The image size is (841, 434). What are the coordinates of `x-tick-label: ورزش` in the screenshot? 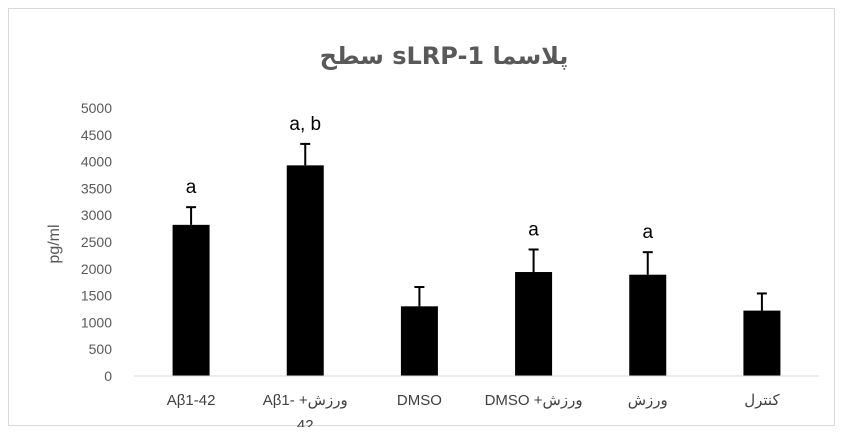 It's located at (648, 400).